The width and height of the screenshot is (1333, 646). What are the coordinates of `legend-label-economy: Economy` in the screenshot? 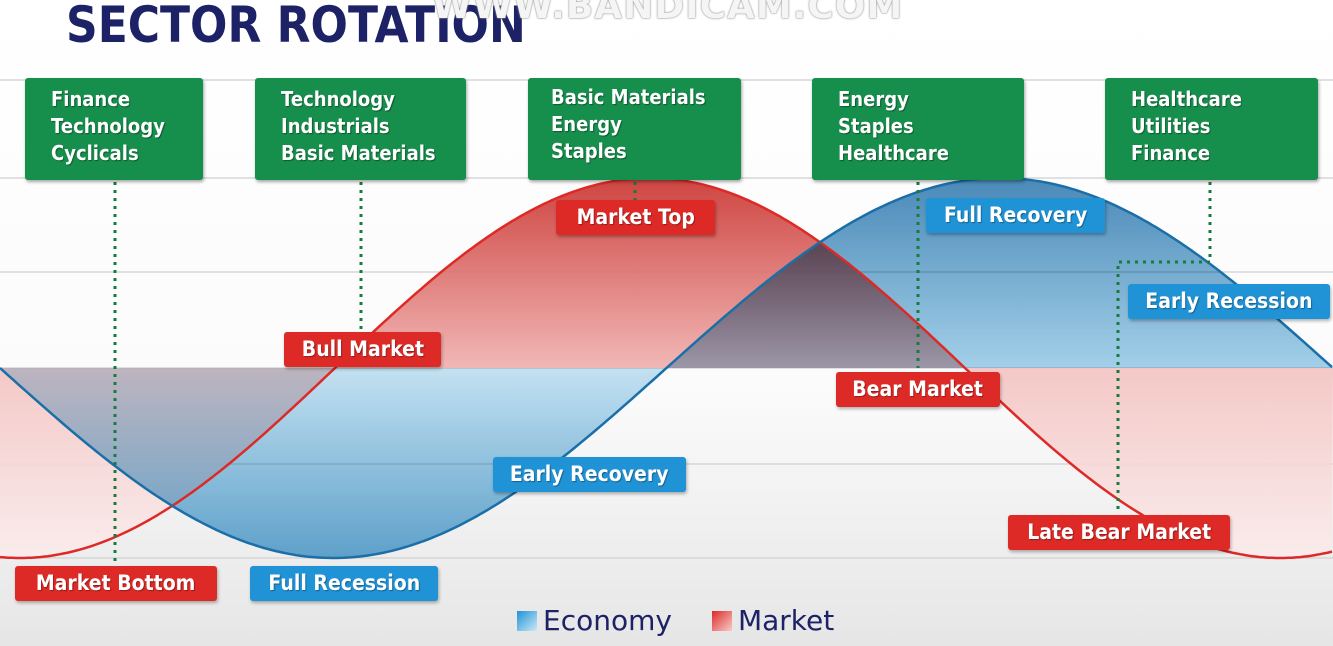 It's located at (607, 620).